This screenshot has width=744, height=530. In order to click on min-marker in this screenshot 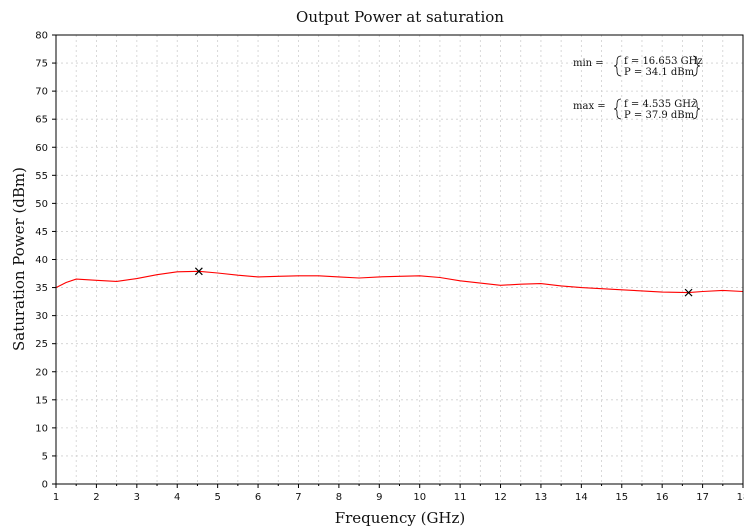, I will do `click(688, 292)`.